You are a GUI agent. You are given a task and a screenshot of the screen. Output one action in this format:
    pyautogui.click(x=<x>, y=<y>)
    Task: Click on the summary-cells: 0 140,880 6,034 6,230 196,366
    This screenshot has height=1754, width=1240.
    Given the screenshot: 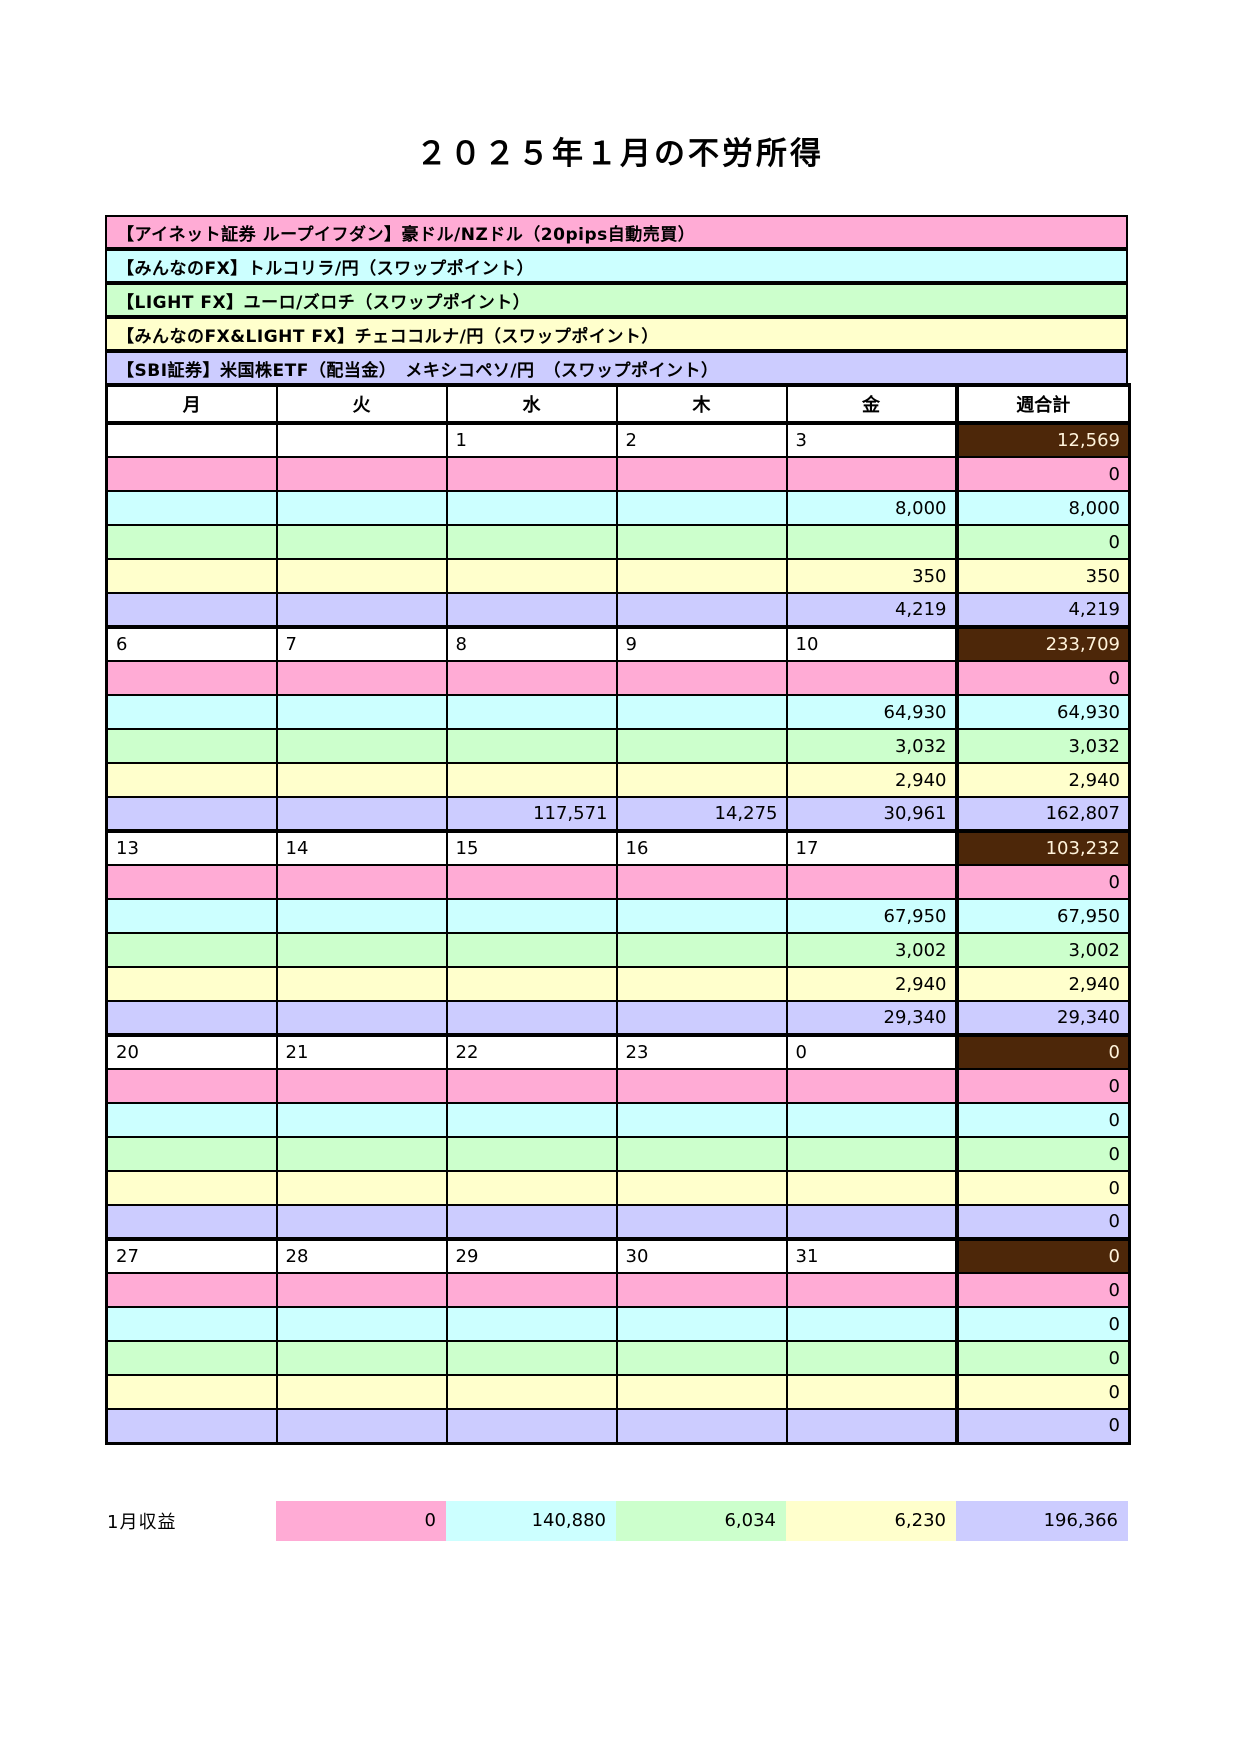 What is the action you would take?
    pyautogui.click(x=702, y=1520)
    